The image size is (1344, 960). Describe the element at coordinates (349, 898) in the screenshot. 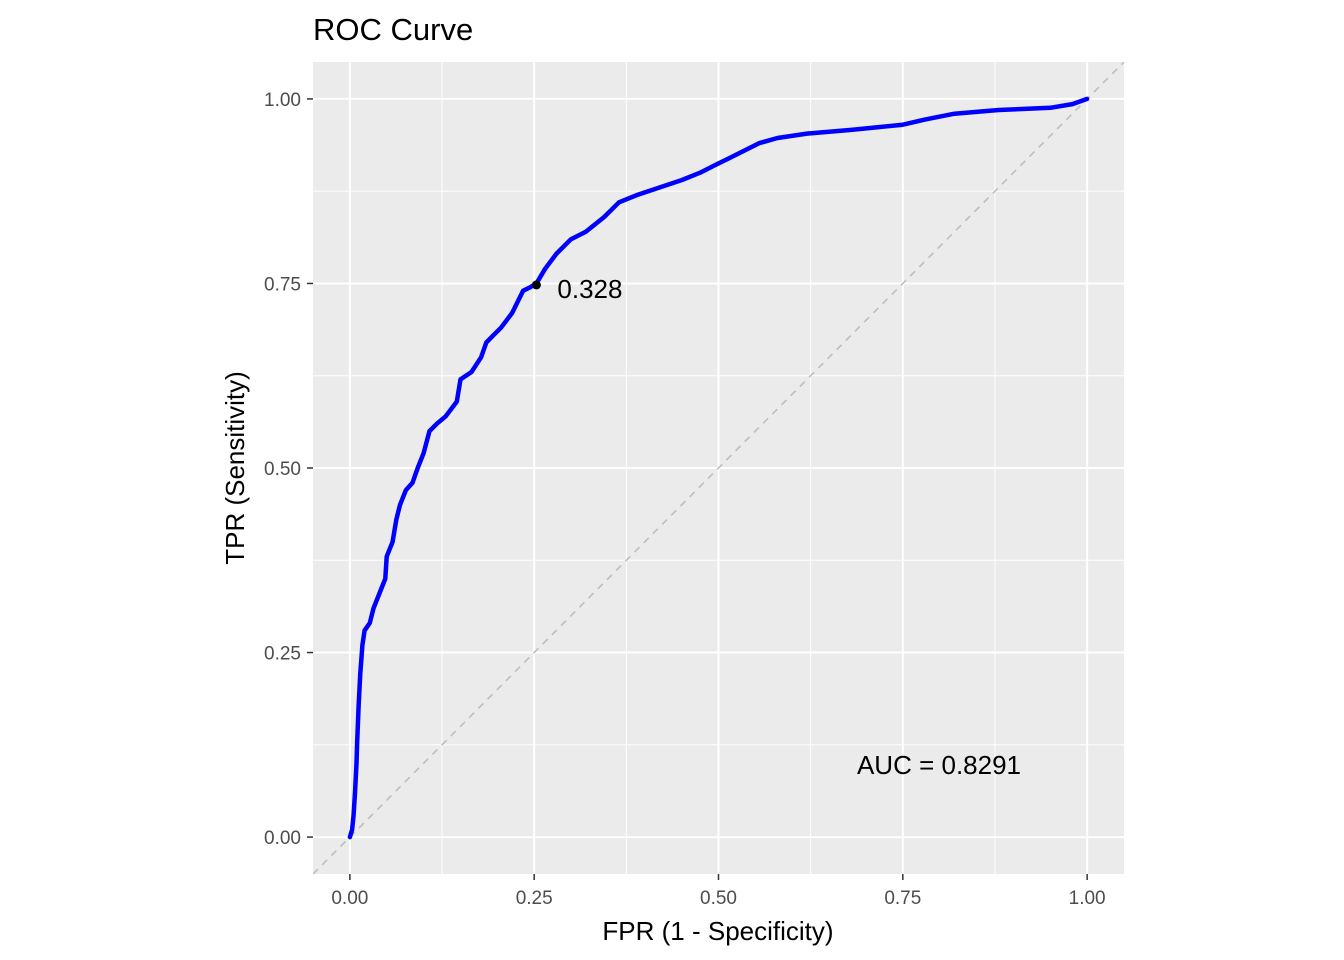

I see `x-tick-label: 0.00` at that location.